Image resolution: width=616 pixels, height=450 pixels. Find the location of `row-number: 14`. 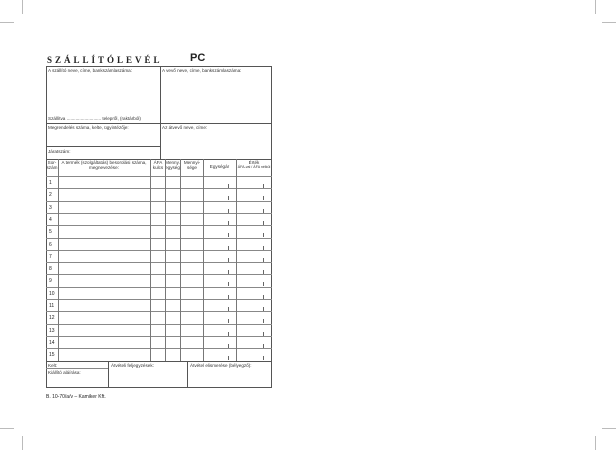

row-number: 14 is located at coordinates (52, 342).